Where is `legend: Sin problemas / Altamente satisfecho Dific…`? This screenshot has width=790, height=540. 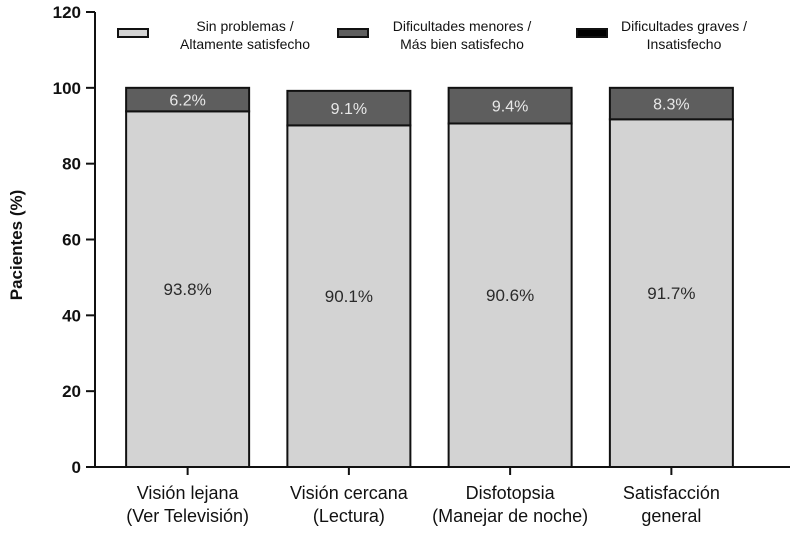
legend: Sin problemas / Altamente satisfecho Dific… is located at coordinates (432, 35).